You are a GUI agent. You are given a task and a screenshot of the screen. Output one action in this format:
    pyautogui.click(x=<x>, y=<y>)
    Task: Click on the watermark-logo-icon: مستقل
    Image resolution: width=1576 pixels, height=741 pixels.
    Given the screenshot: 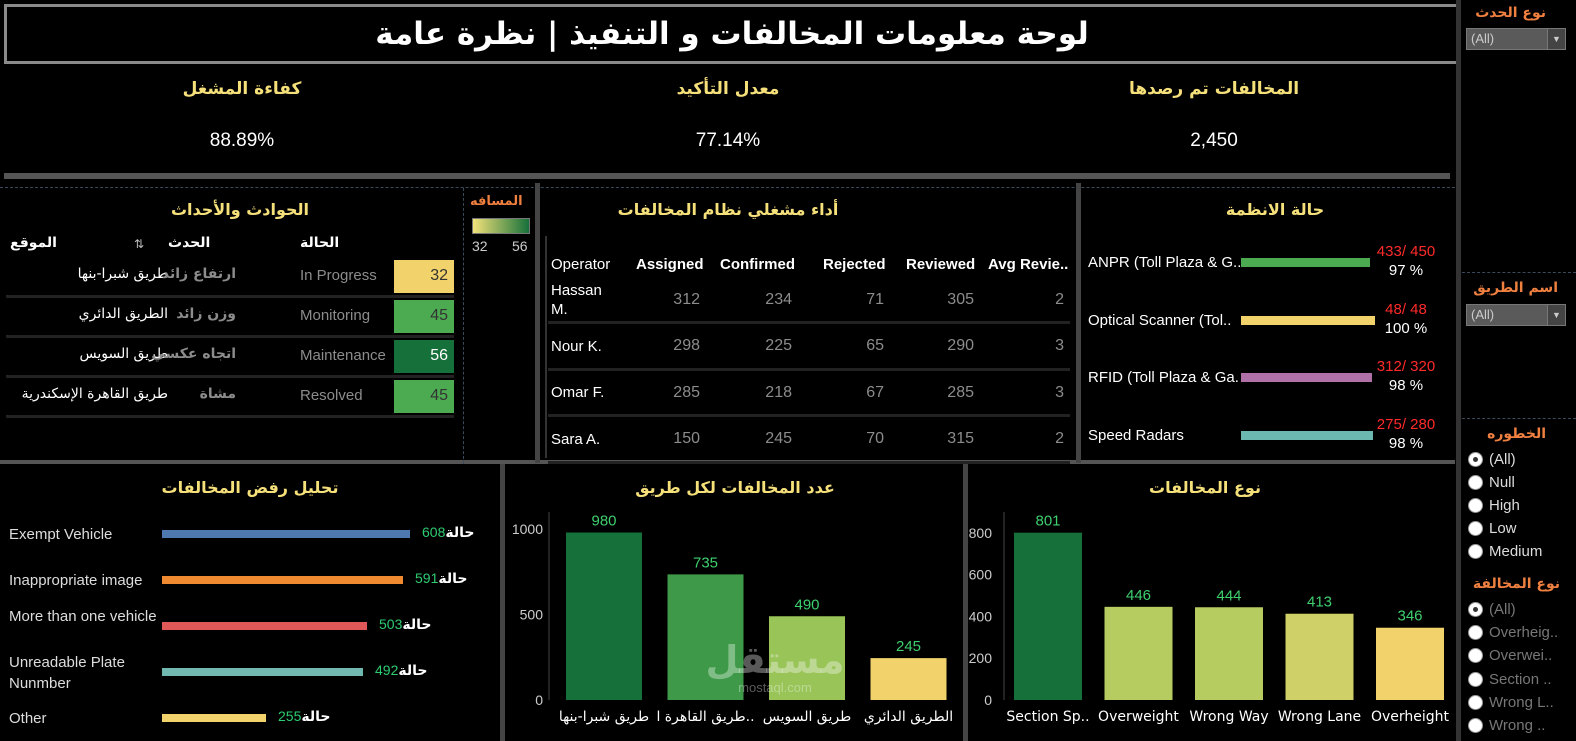 What is the action you would take?
    pyautogui.click(x=775, y=660)
    